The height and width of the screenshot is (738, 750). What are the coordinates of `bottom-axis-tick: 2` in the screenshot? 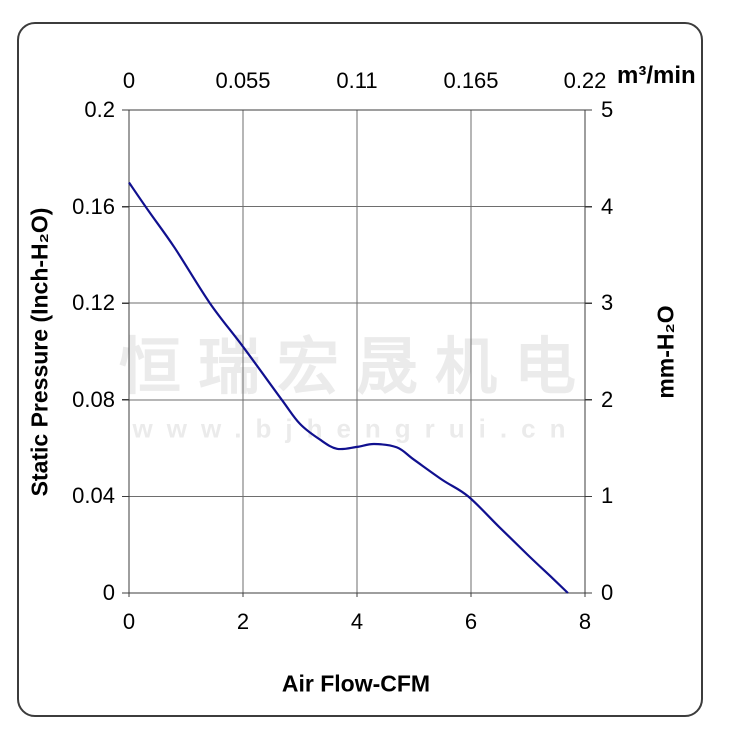 It's located at (243, 621).